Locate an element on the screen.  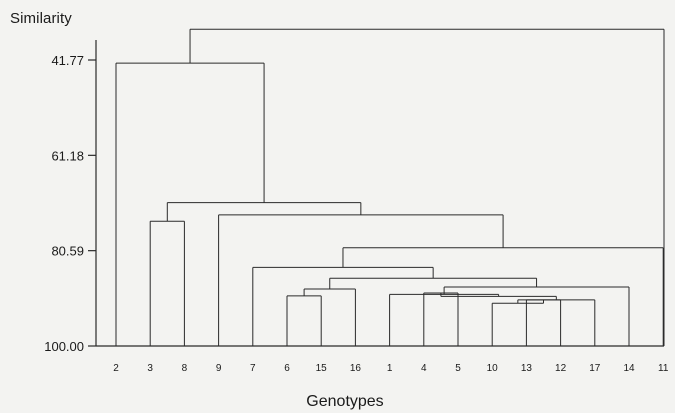
leaf-label: 10 is located at coordinates (493, 368).